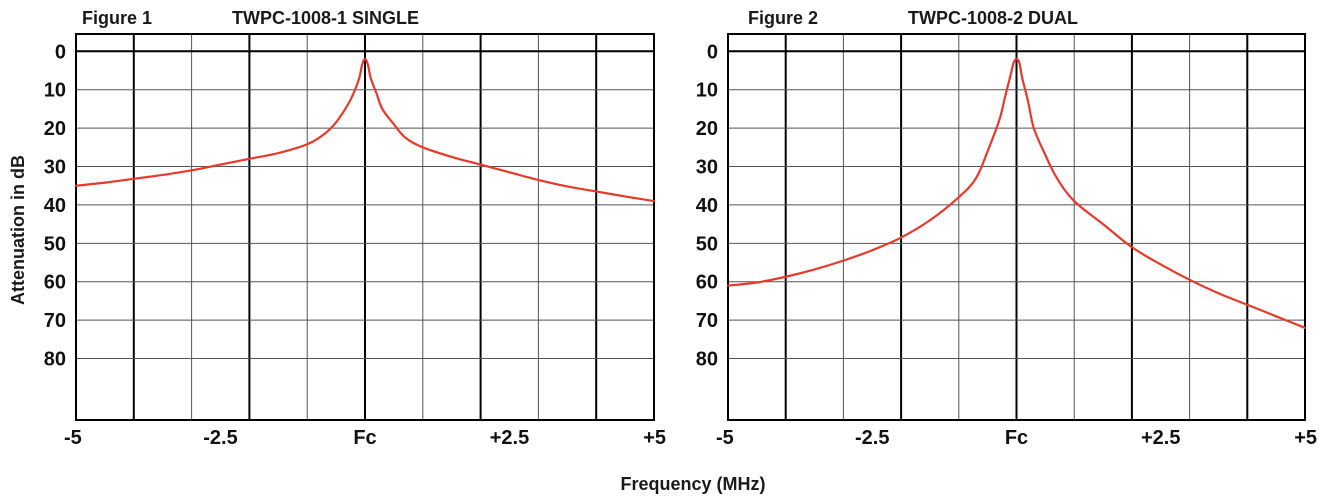  I want to click on y-axis-title: Attenuation in dB, so click(18, 230).